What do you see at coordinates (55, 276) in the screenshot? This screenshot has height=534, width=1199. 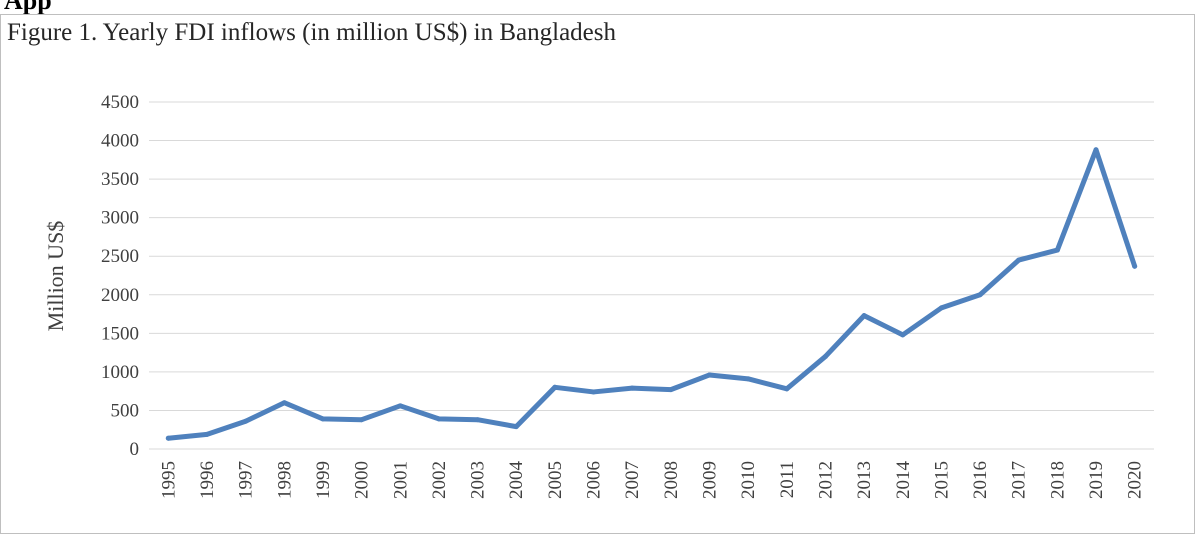 I see `y-axis-label: Million US$` at bounding box center [55, 276].